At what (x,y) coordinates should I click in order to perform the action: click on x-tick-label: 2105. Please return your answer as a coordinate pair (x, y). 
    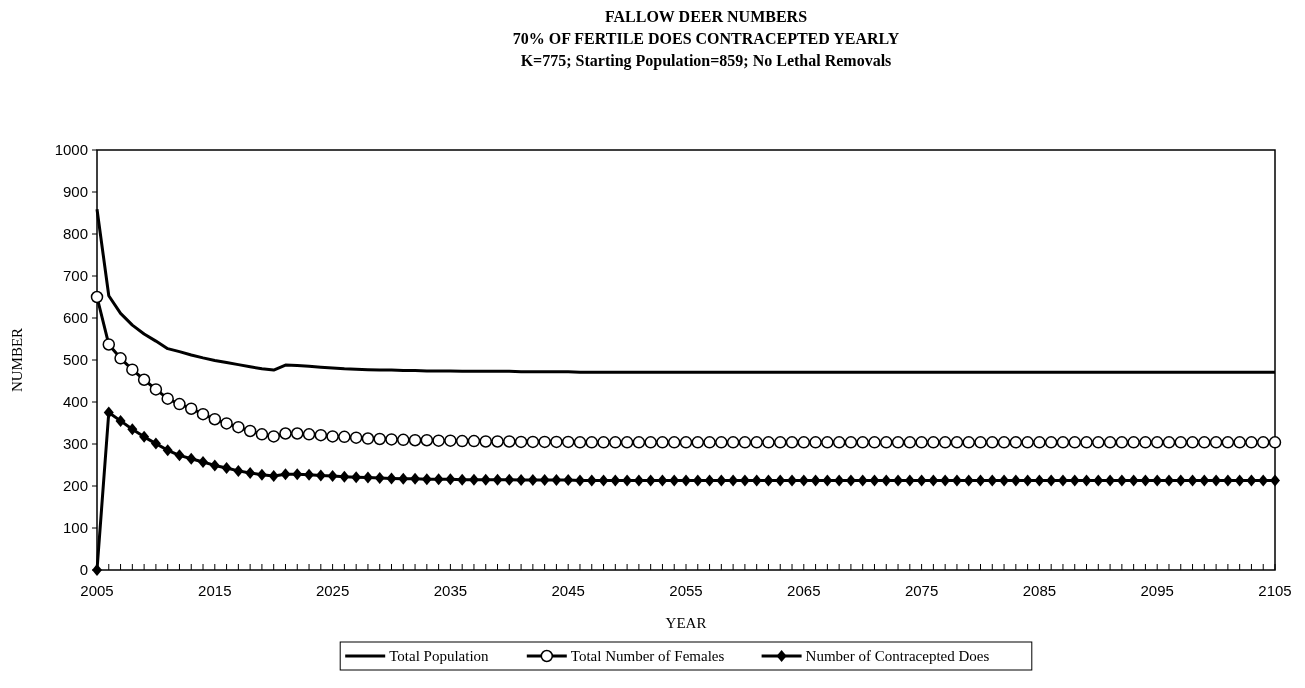
    Looking at the image, I should click on (1275, 590).